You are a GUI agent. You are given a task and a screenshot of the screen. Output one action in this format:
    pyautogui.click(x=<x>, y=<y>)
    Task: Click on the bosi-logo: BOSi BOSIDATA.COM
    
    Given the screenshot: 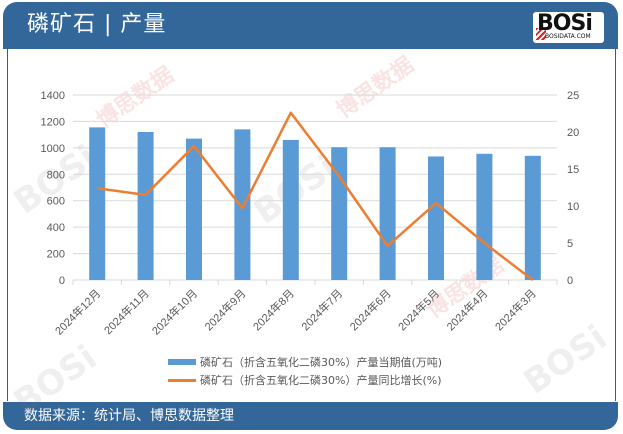 What is the action you would take?
    pyautogui.click(x=568, y=27)
    